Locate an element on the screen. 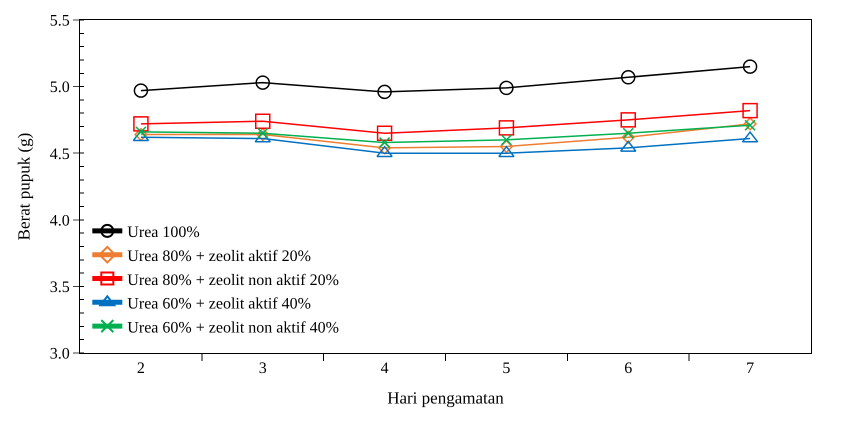 The height and width of the screenshot is (423, 841). y-tick-label: 3.0 is located at coordinates (60, 354).